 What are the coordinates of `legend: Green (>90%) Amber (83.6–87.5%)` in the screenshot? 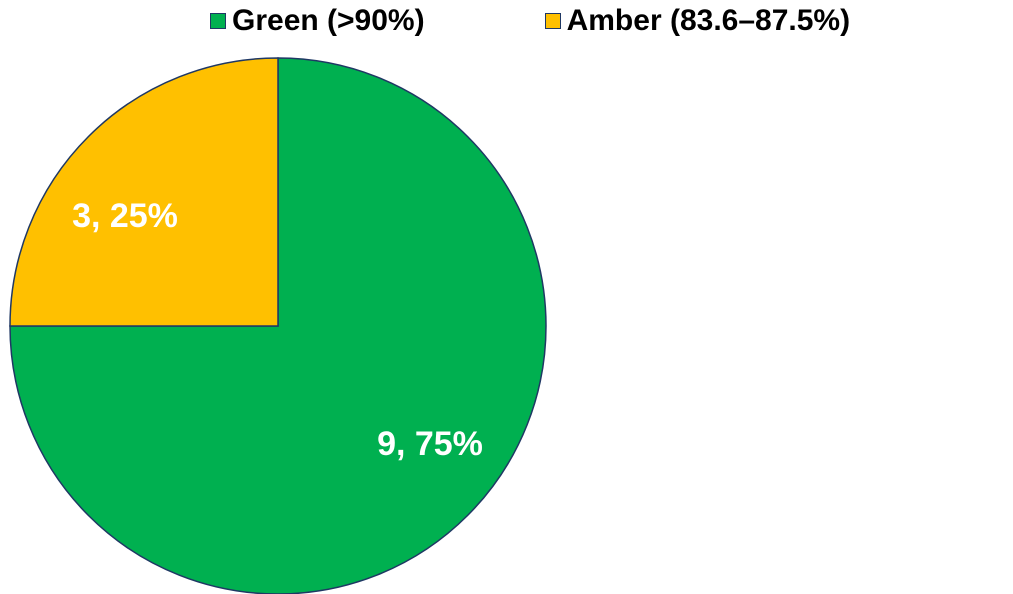 It's located at (530, 21).